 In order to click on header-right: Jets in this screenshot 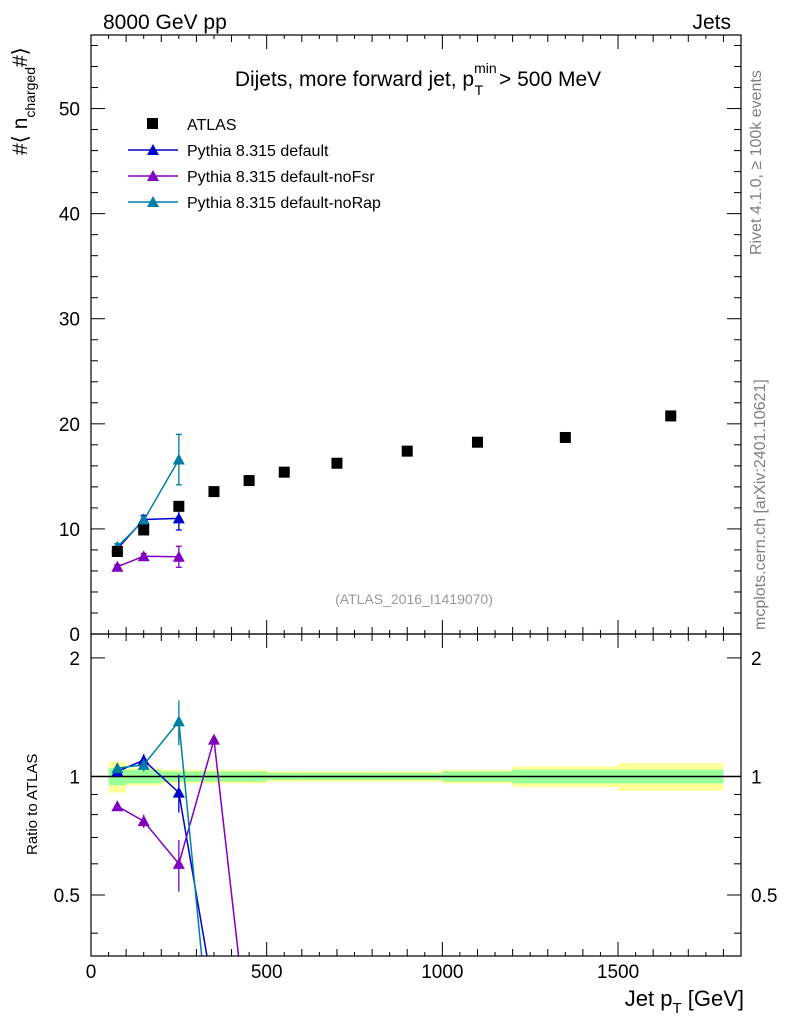, I will do `click(711, 22)`.